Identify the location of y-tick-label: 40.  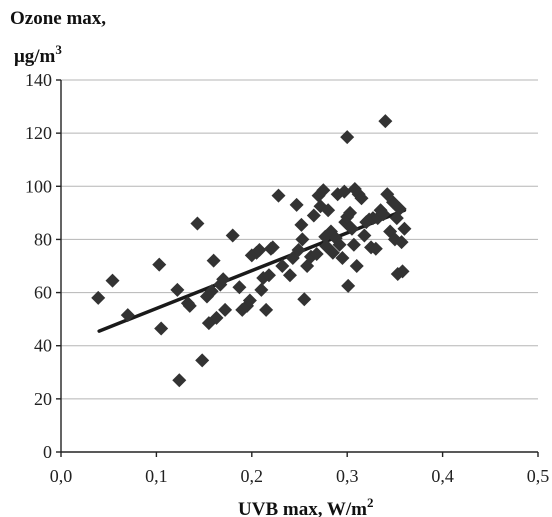
(43, 346).